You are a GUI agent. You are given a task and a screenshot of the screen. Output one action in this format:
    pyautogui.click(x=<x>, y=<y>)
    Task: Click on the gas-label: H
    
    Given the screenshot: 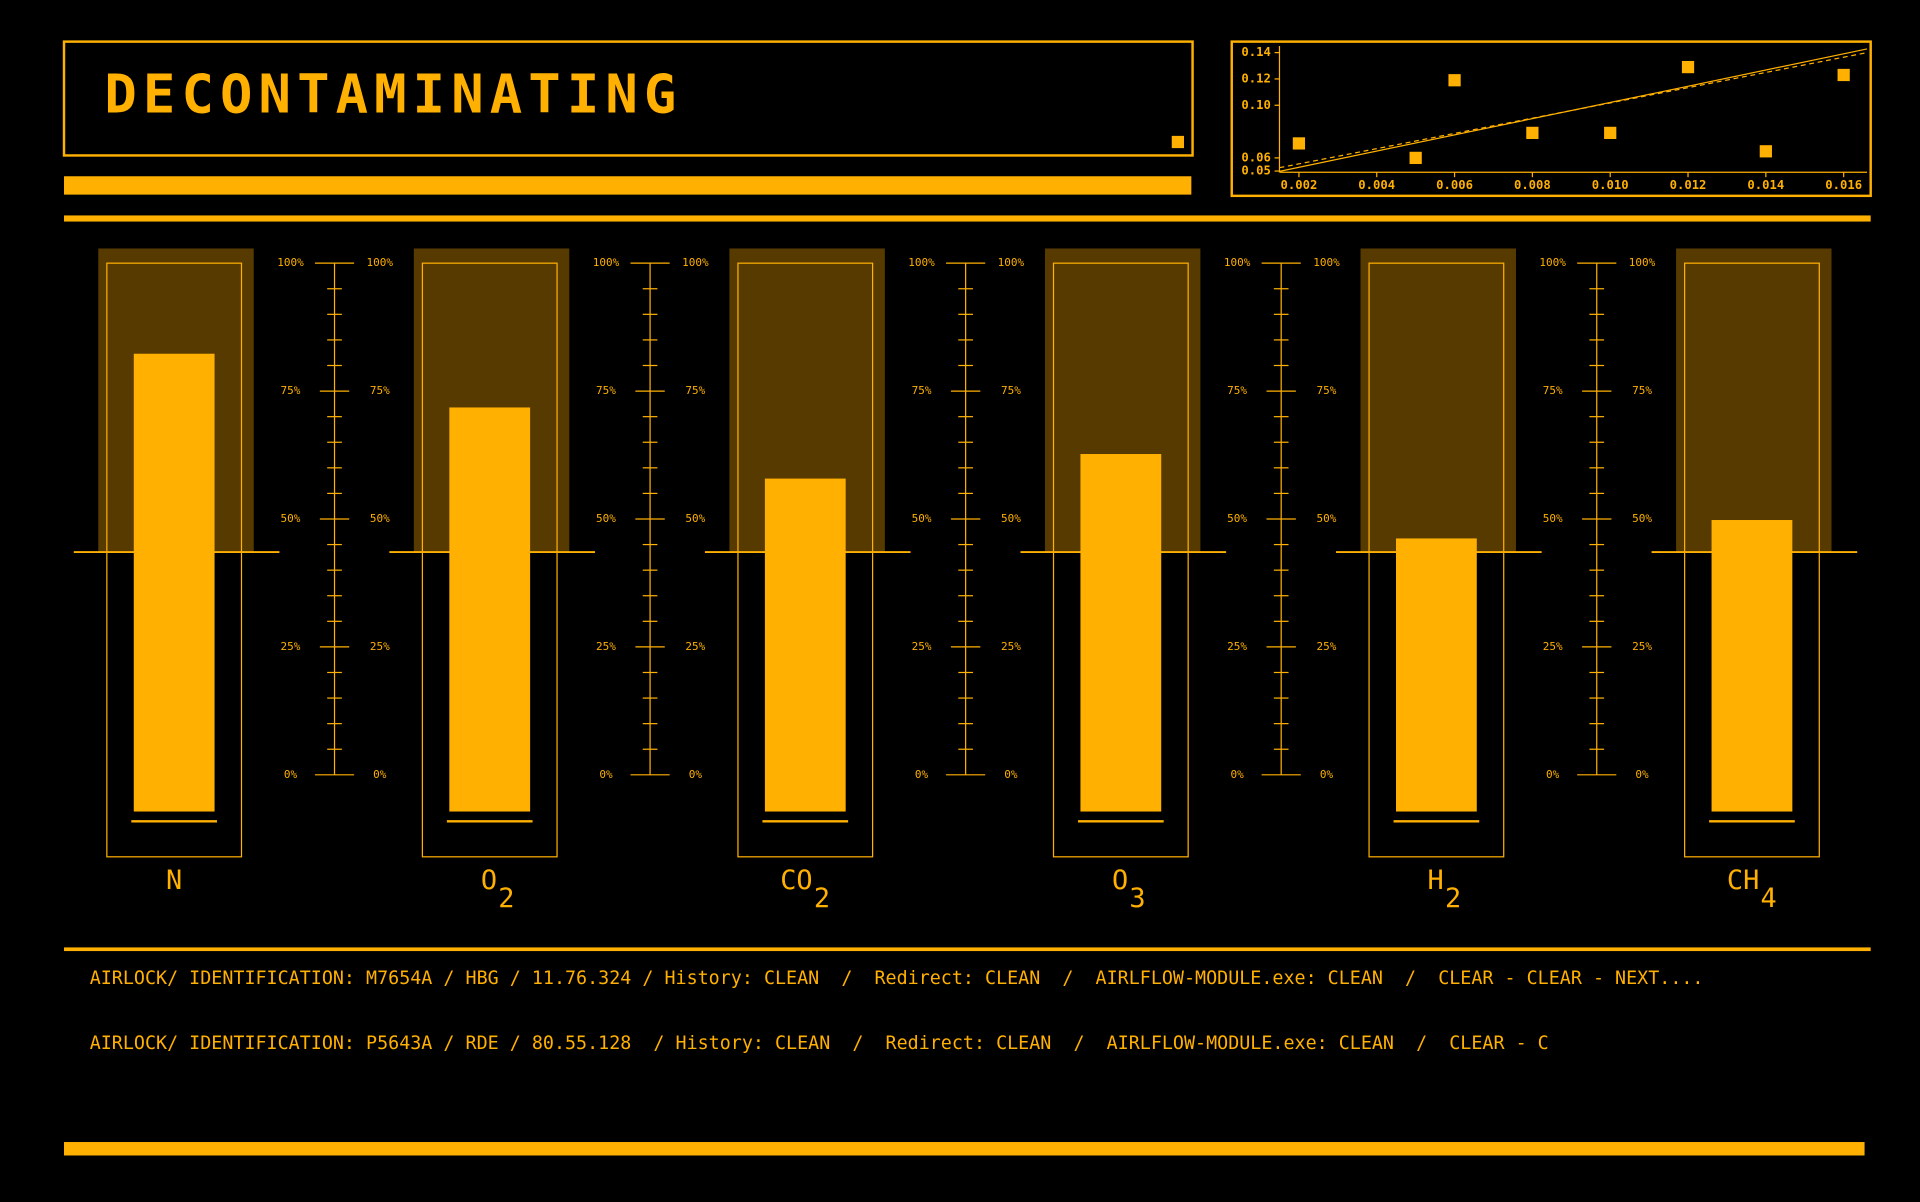 What is the action you would take?
    pyautogui.click(x=1436, y=880)
    